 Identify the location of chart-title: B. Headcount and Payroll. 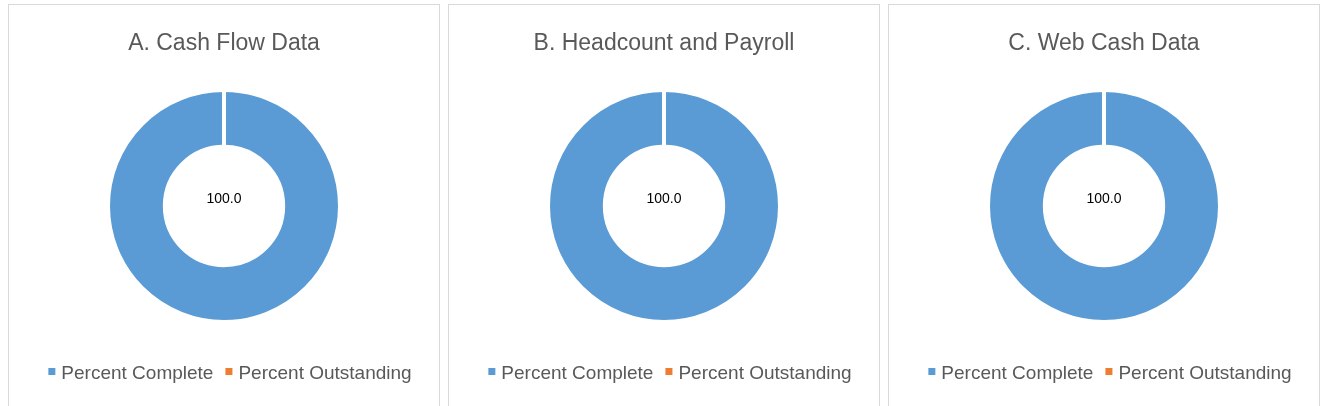
(664, 42).